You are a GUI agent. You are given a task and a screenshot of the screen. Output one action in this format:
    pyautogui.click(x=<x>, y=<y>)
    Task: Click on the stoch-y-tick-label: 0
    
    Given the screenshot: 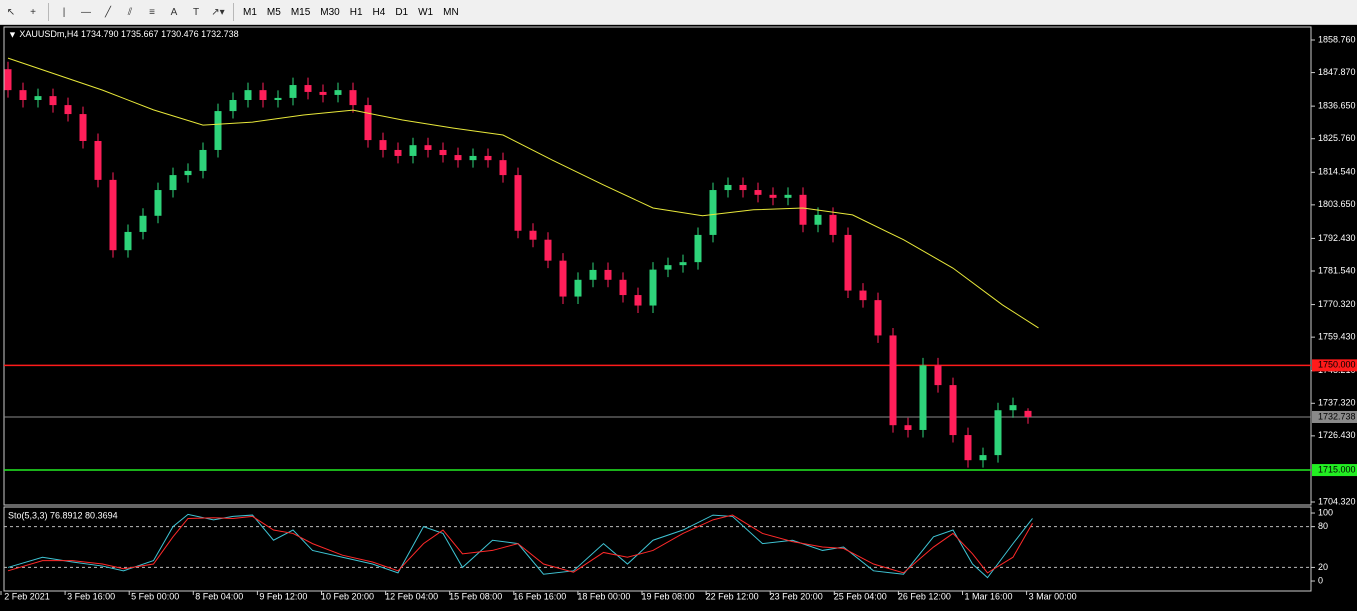 What is the action you would take?
    pyautogui.click(x=1320, y=580)
    